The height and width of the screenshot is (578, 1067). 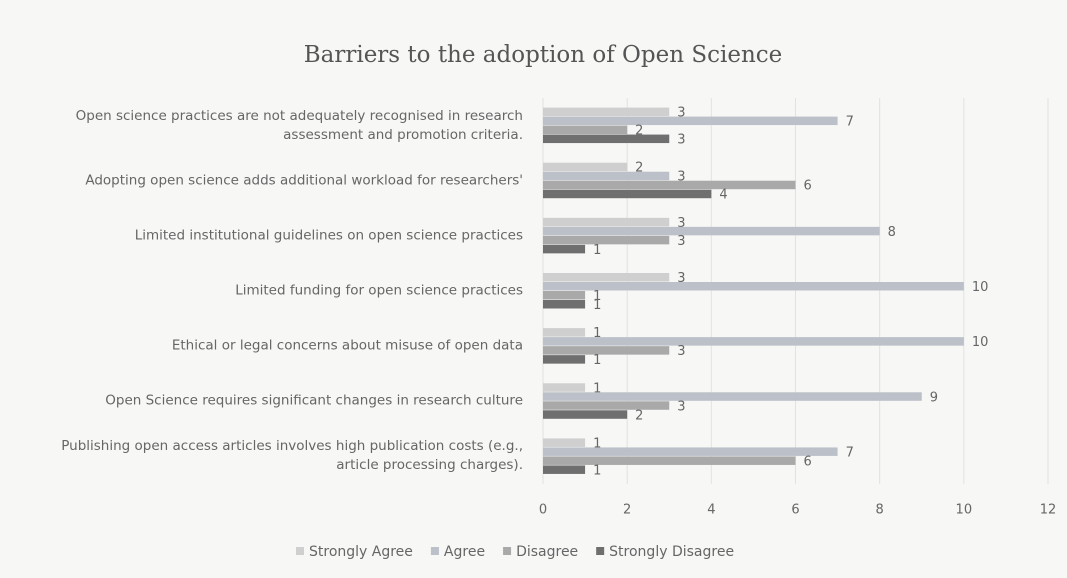 What do you see at coordinates (934, 397) in the screenshot?
I see `data-label: 9` at bounding box center [934, 397].